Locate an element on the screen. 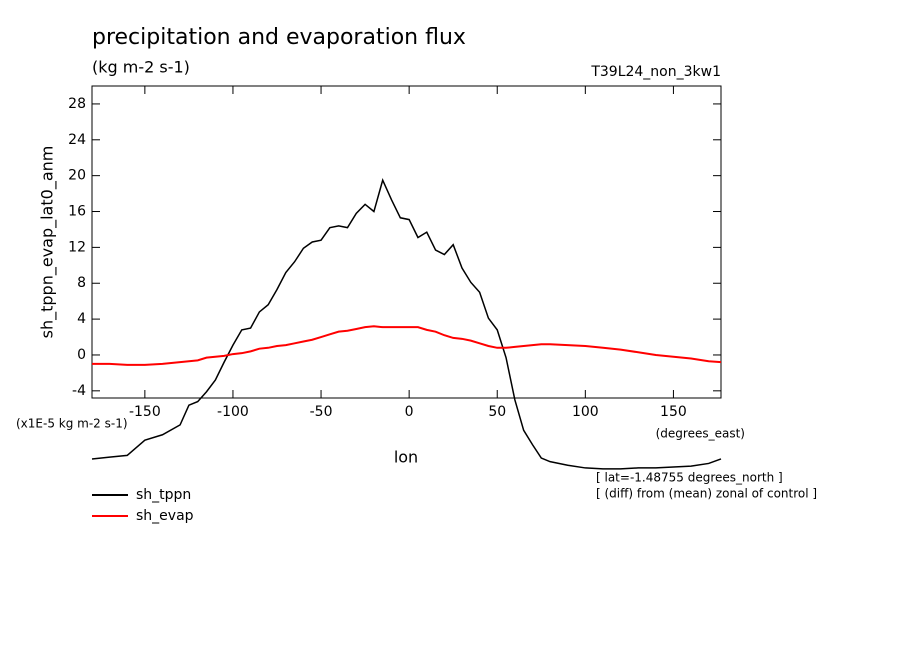 Image resolution: width=904 pixels, height=654 pixels. y-tick-label: 20 is located at coordinates (77, 176).